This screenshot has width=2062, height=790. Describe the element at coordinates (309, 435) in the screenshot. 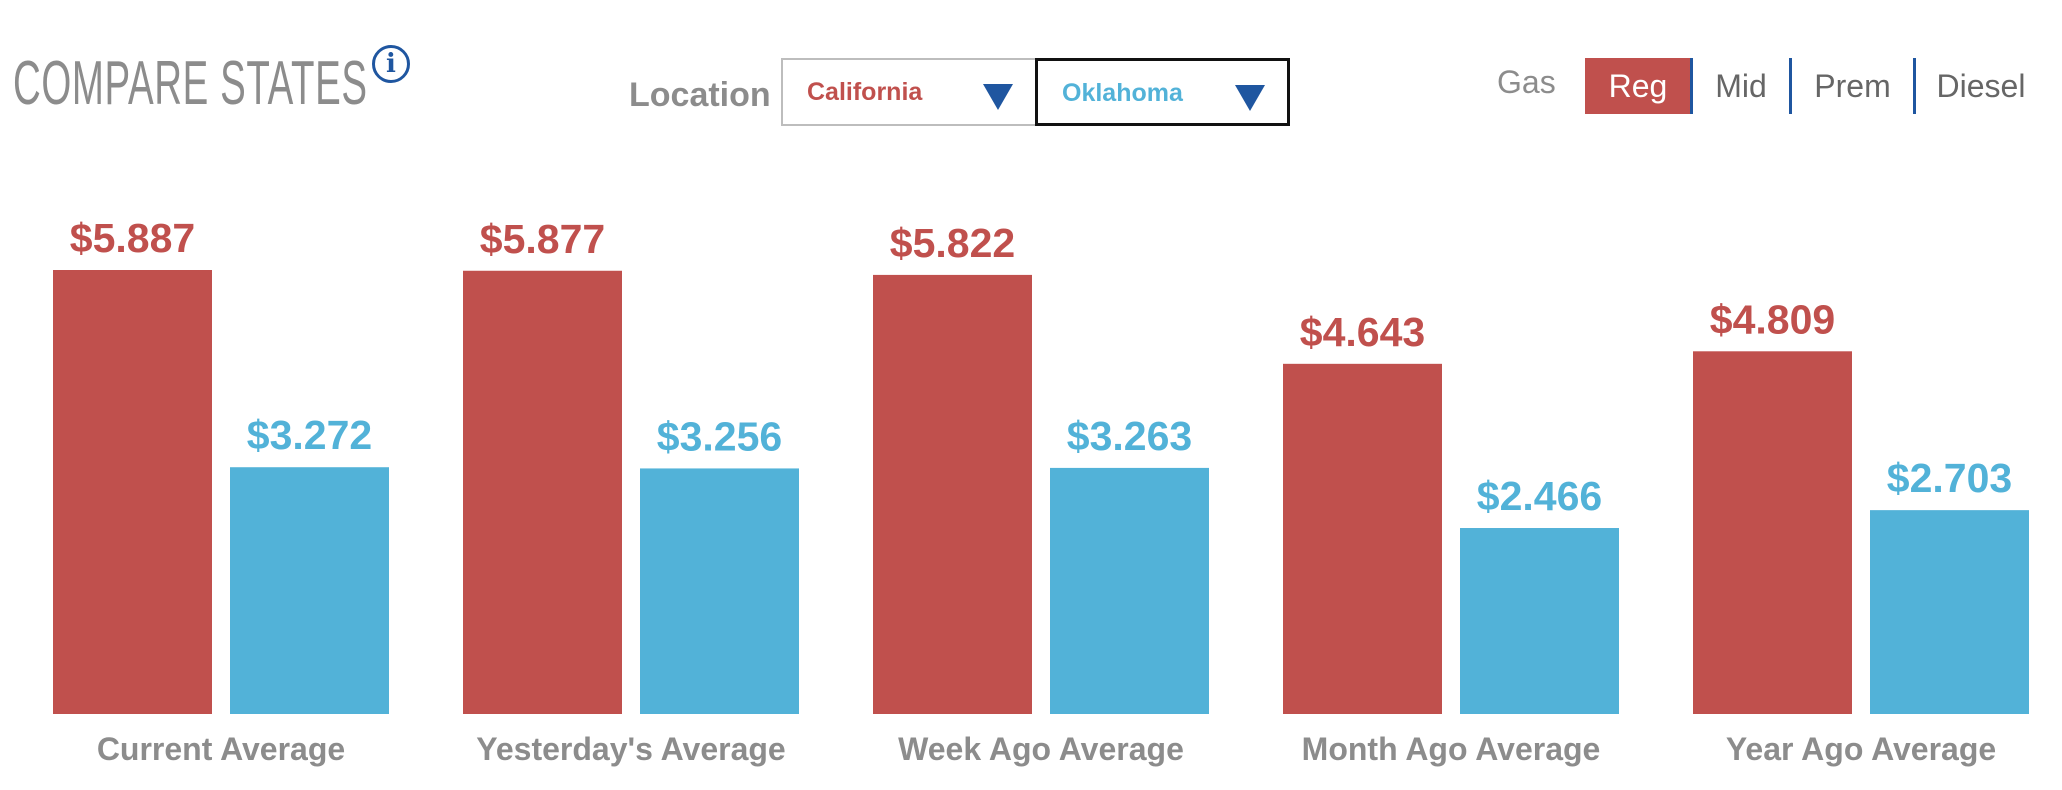

I see `value-label: $3.272` at that location.